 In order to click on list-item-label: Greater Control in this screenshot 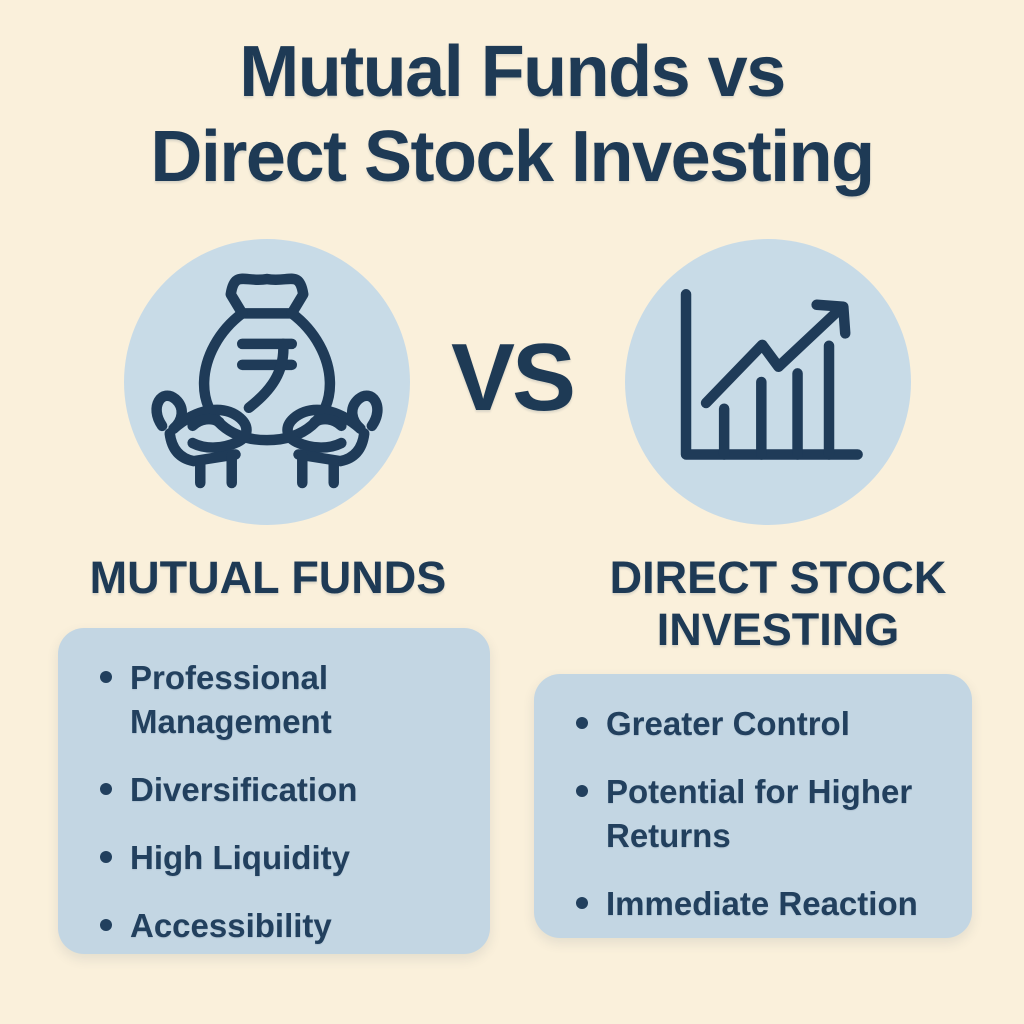, I will do `click(728, 723)`.